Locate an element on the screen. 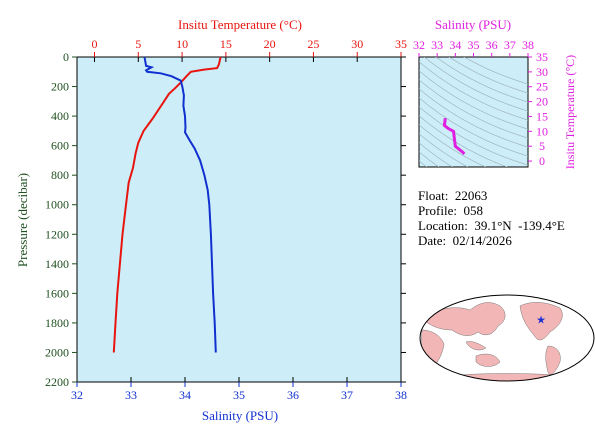 The height and width of the screenshot is (439, 595). map-border is located at coordinates (507, 338).